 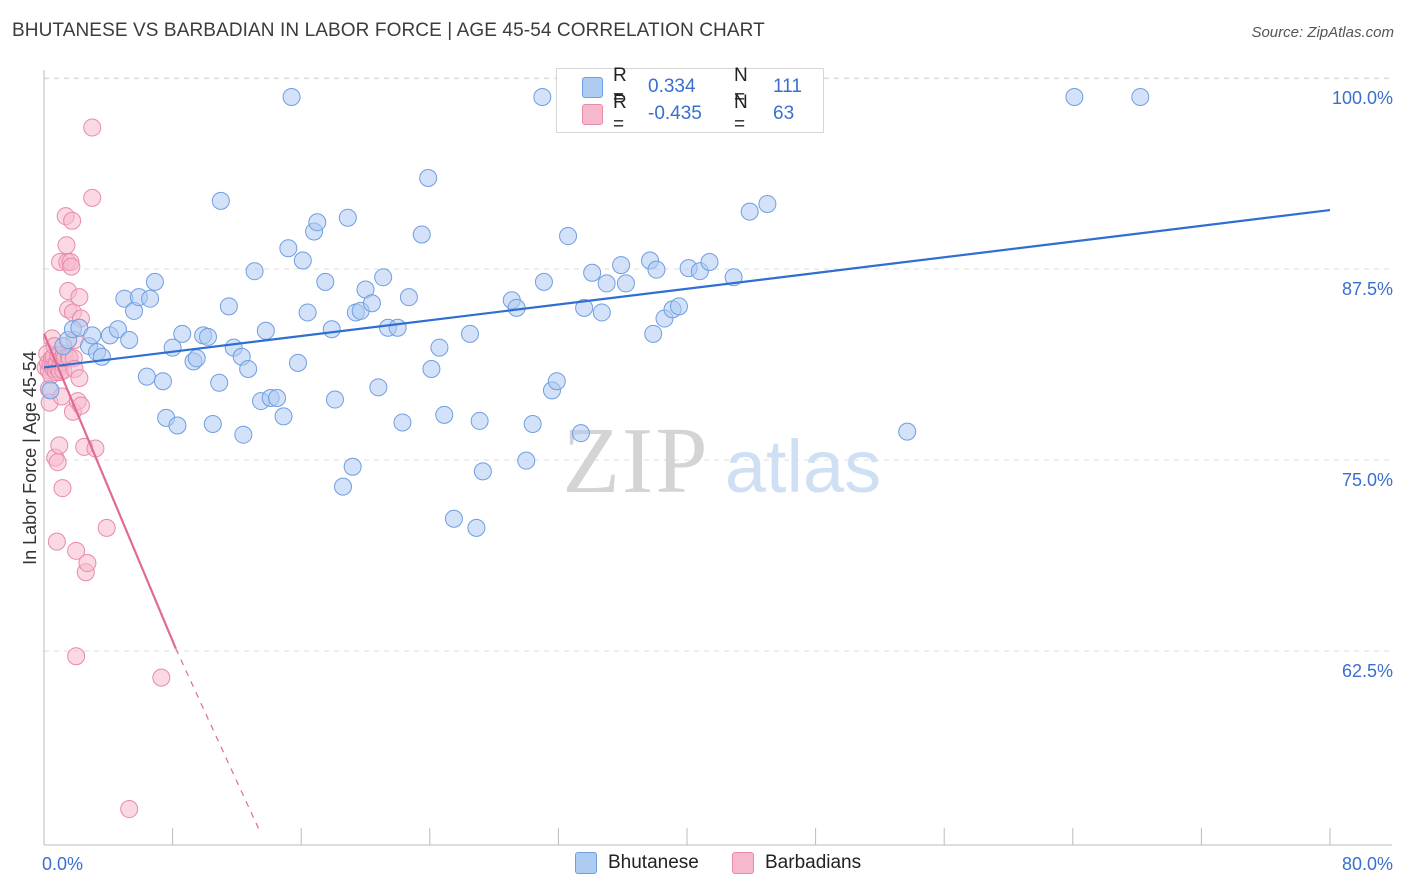 What do you see at coordinates (672, 86) in the screenshot?
I see `legend-r-value: 0.334` at bounding box center [672, 86].